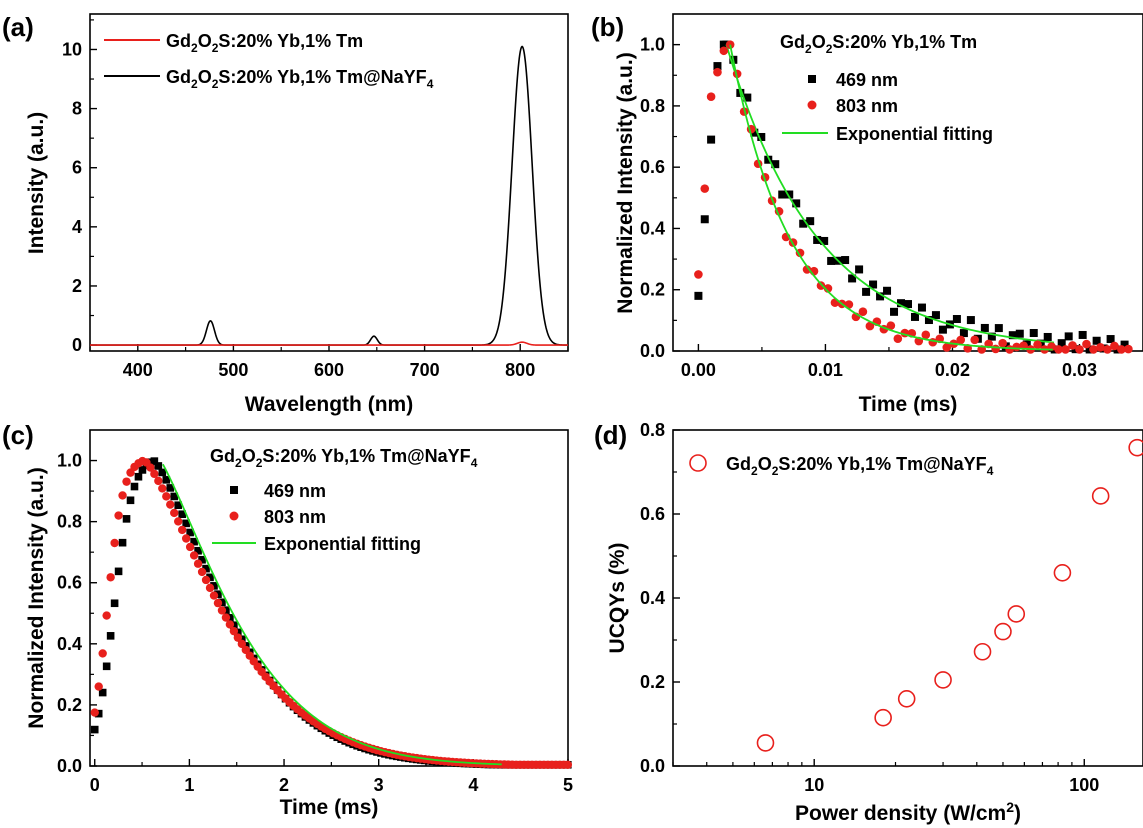 The width and height of the screenshot is (1143, 828). I want to click on panel-d-points, so click(949, 595).